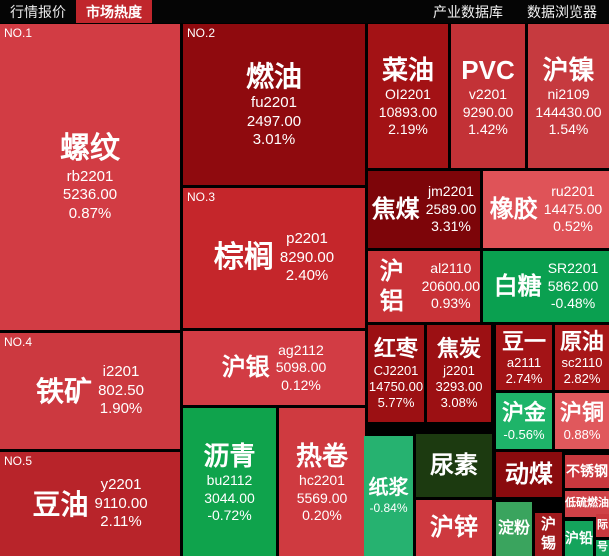  Describe the element at coordinates (582, 357) in the screenshot. I see `tile-crude-oil: 原油 sc2110 2.82%` at that location.